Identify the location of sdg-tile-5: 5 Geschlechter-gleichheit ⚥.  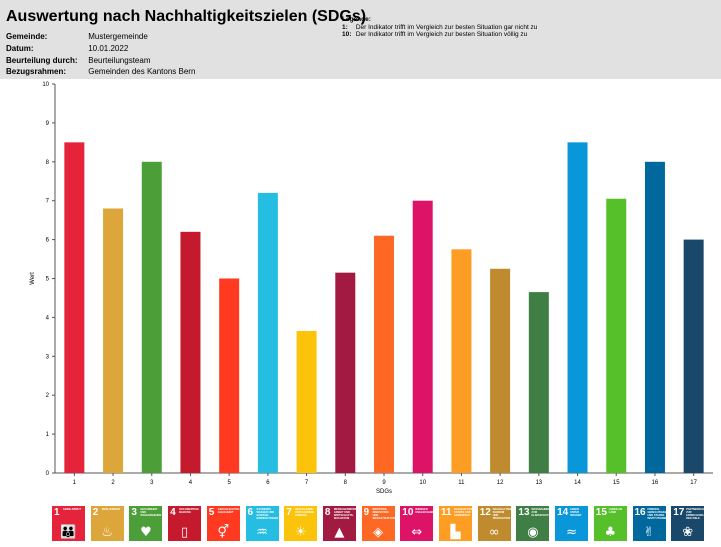
(223, 523).